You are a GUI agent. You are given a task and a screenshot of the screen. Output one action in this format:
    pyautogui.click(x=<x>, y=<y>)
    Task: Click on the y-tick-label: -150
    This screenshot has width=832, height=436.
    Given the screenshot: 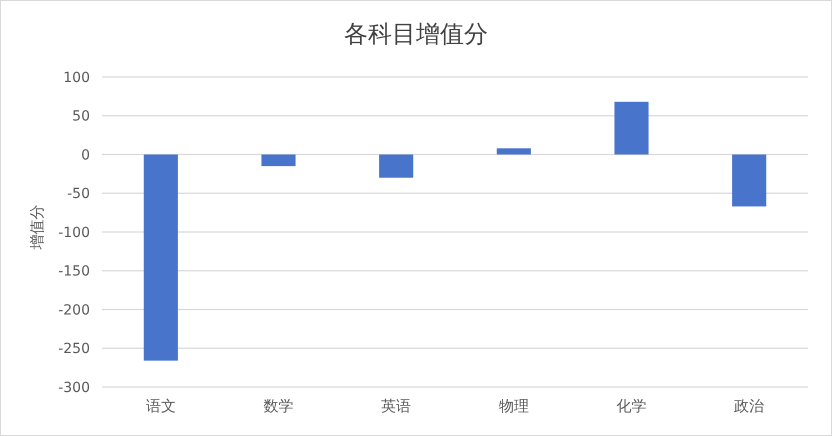 What is the action you would take?
    pyautogui.click(x=74, y=272)
    